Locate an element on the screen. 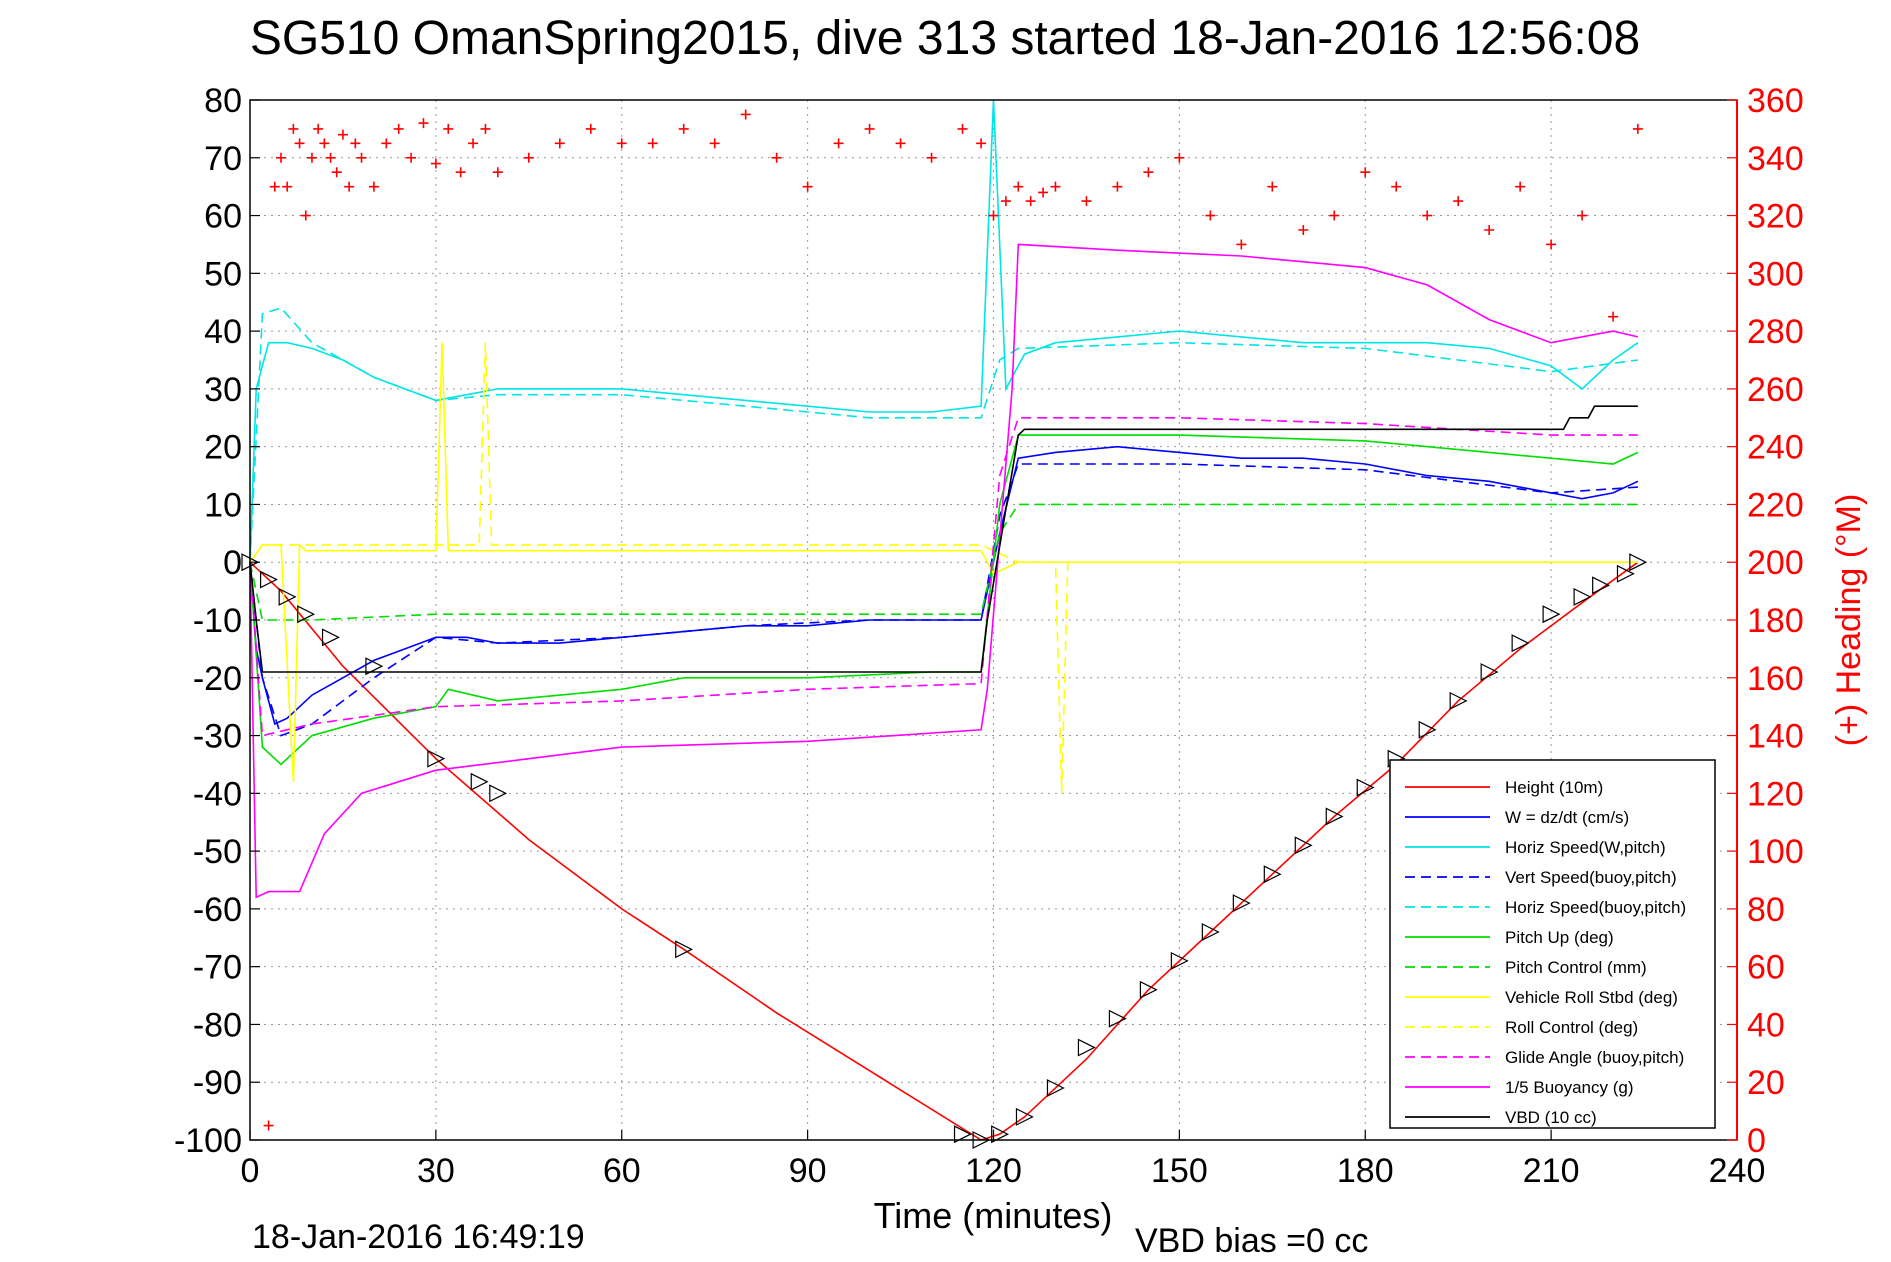 Image resolution: width=1891 pixels, height=1262 pixels. y-right-tick-label: 120 is located at coordinates (1775, 794).